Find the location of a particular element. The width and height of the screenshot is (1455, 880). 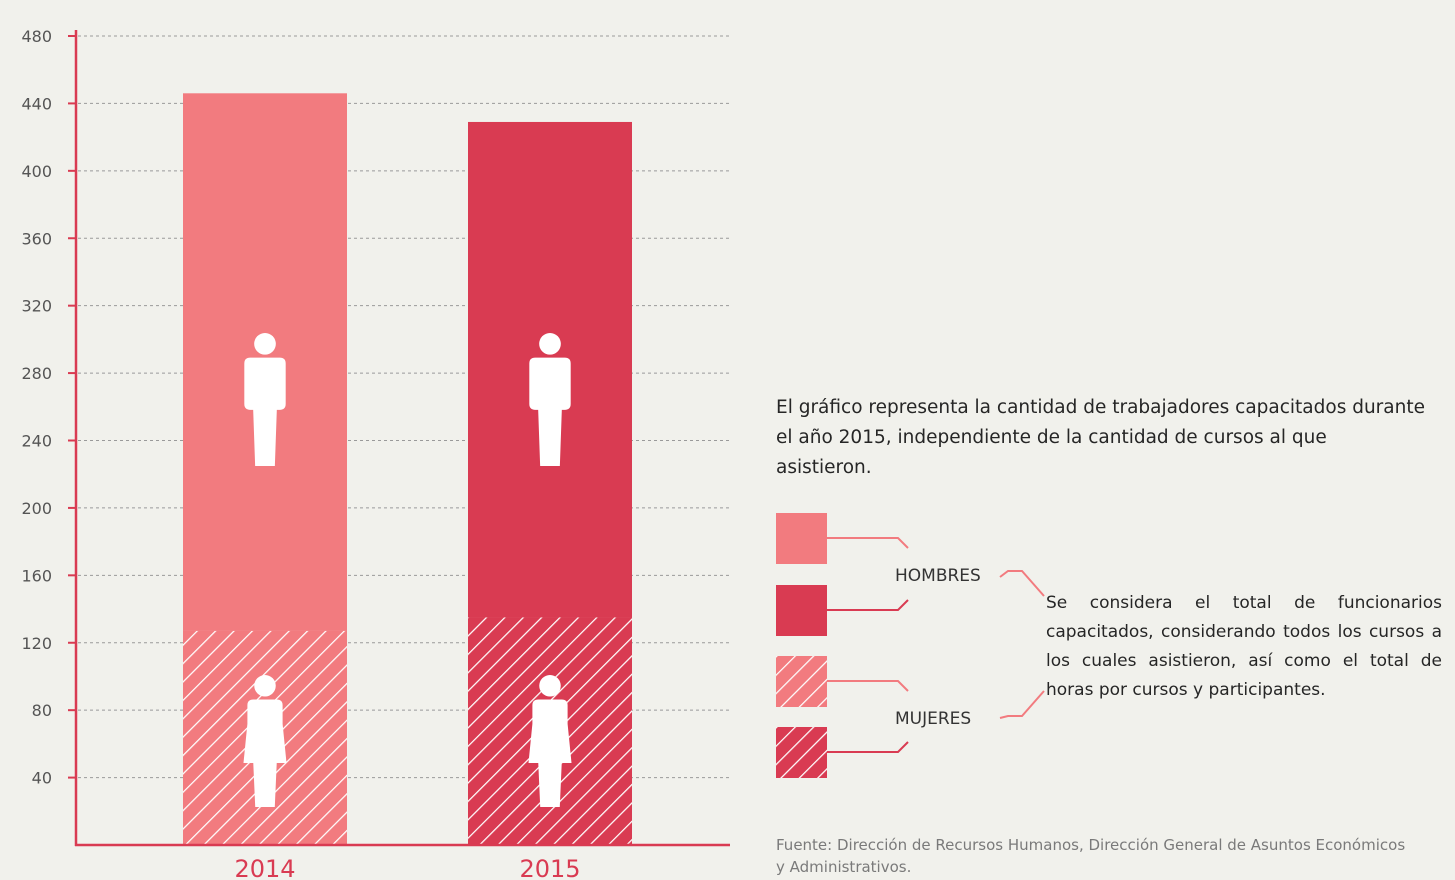

y-tick-label: 240 is located at coordinates (36, 441).